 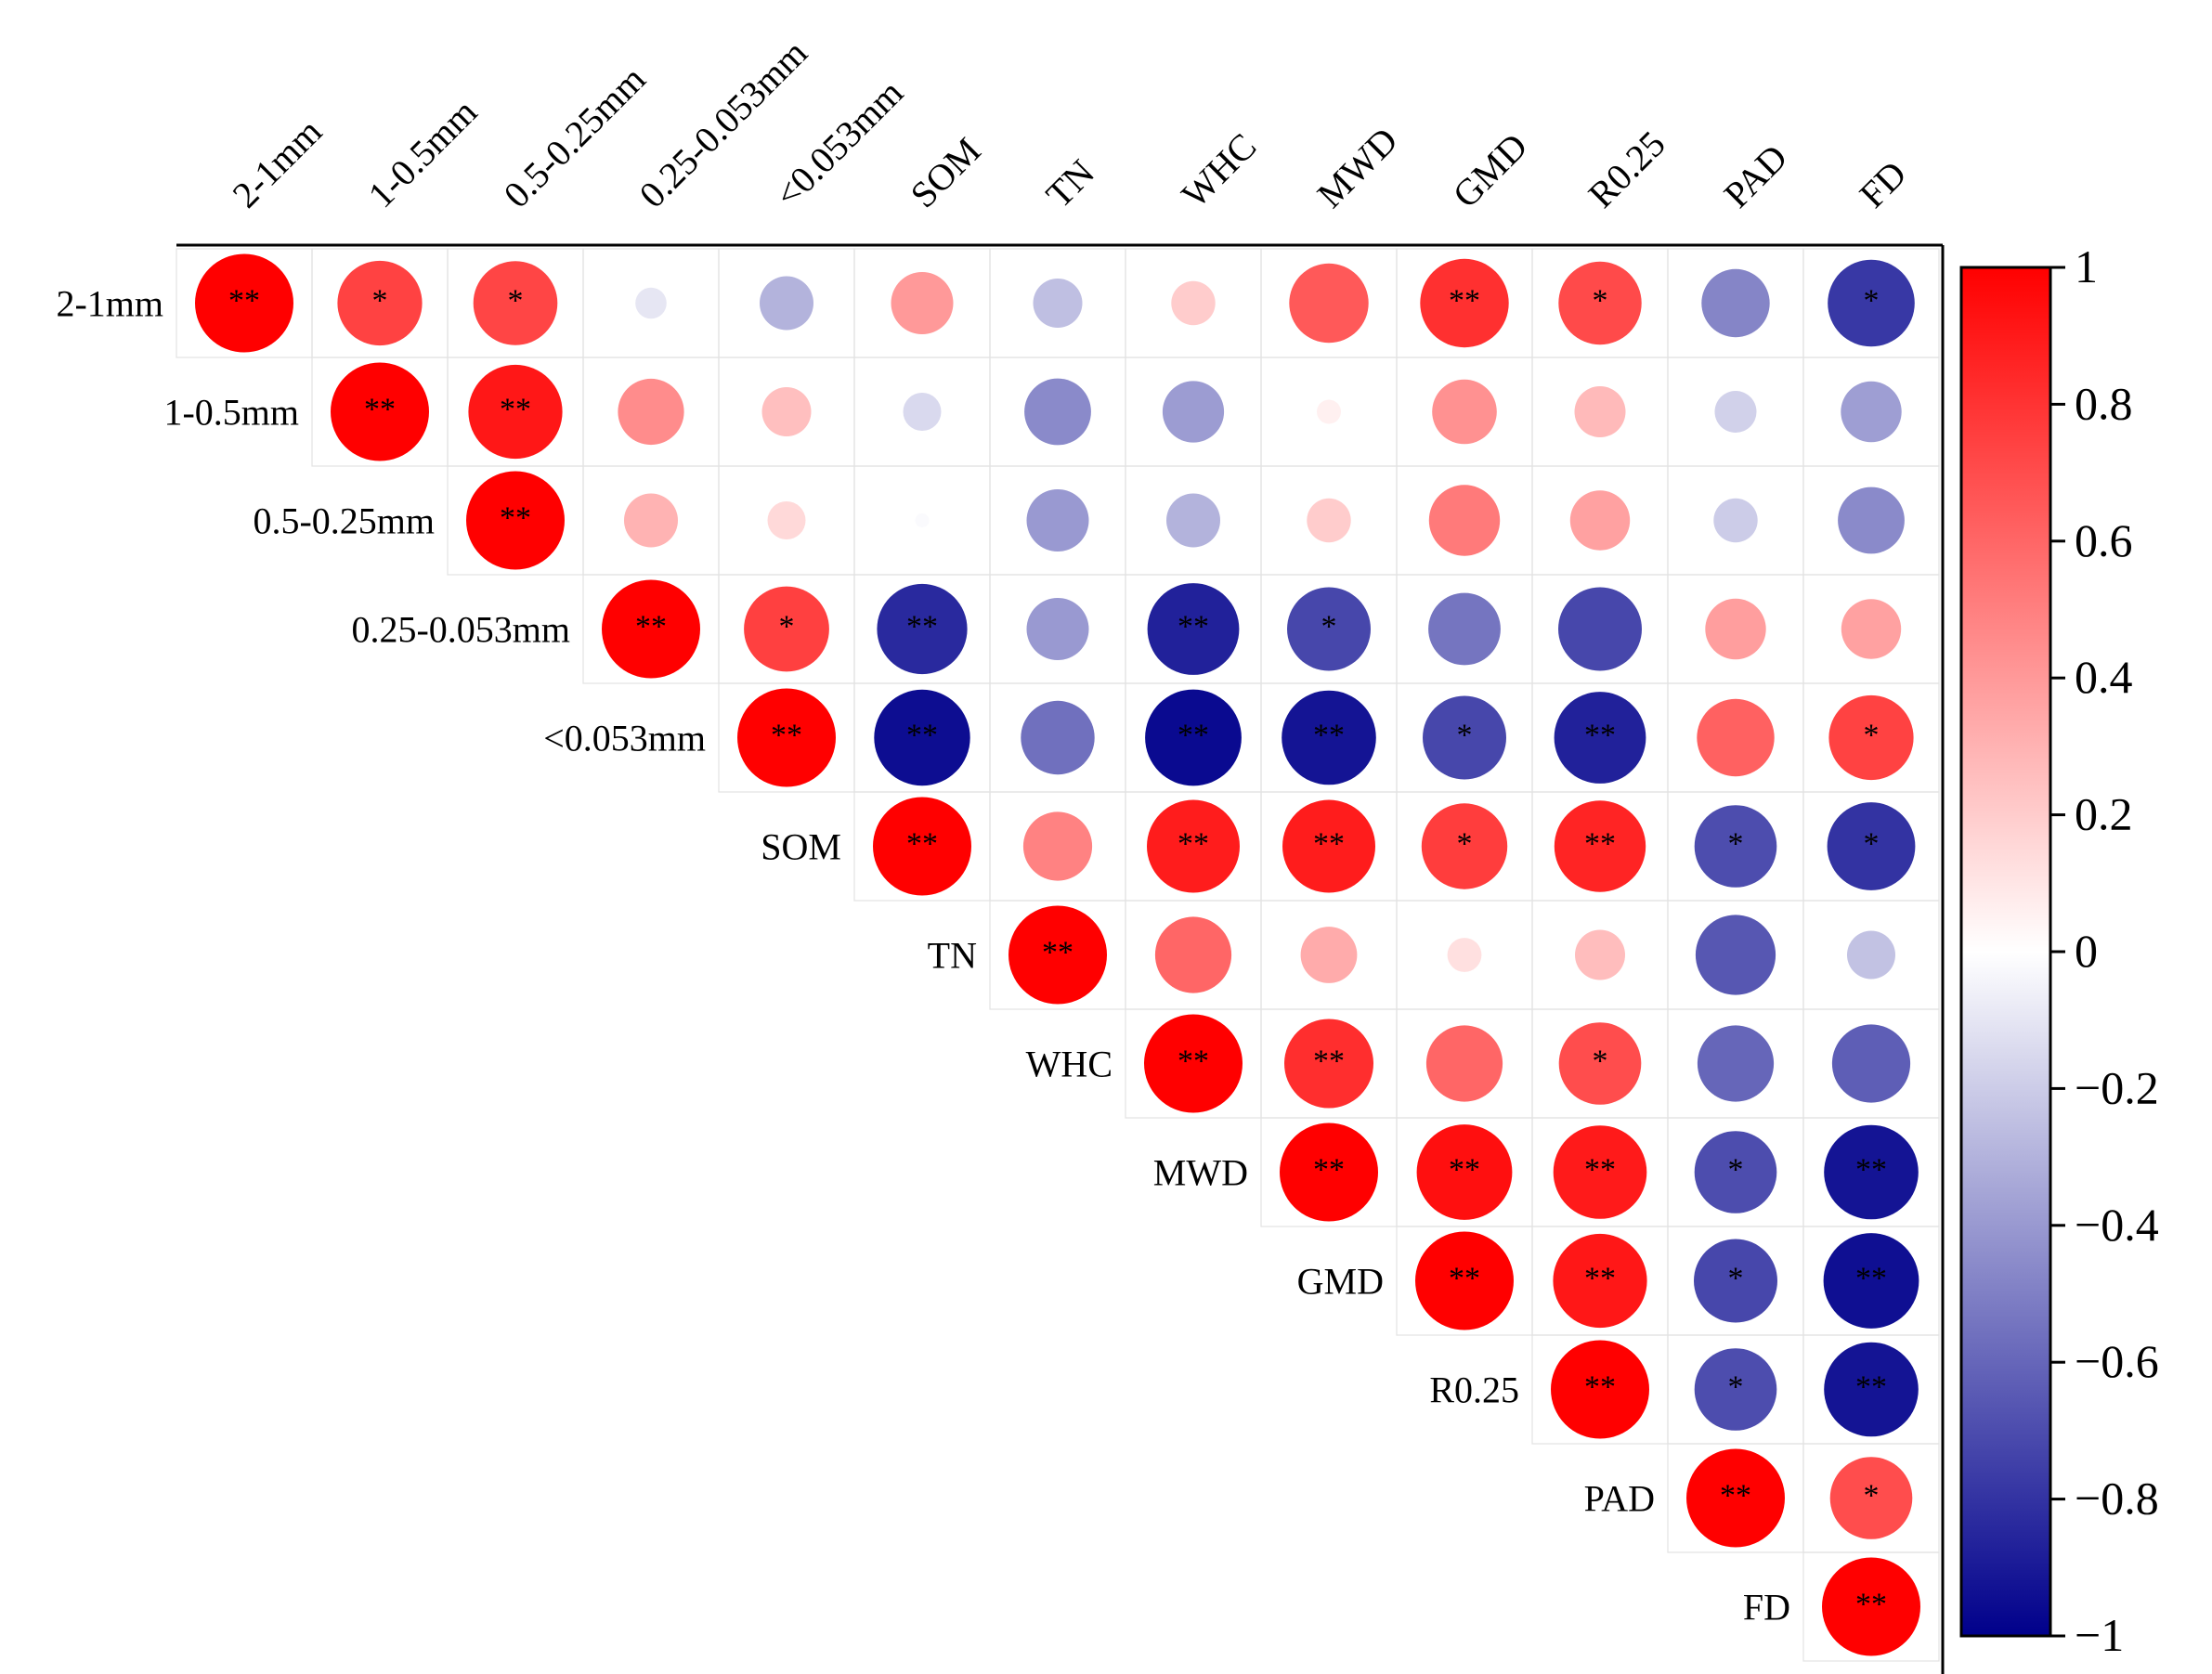 I want to click on colorbar-tick-label: 0, so click(x=2086, y=951).